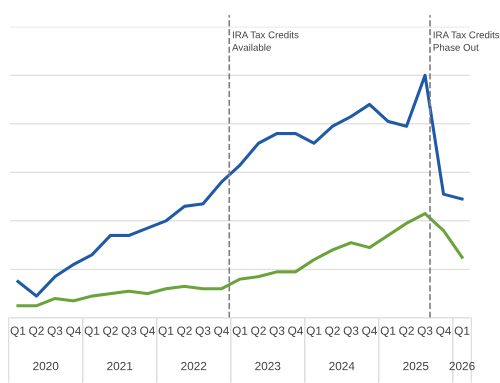 This screenshot has height=383, width=500. I want to click on text: 2025, so click(415, 366).